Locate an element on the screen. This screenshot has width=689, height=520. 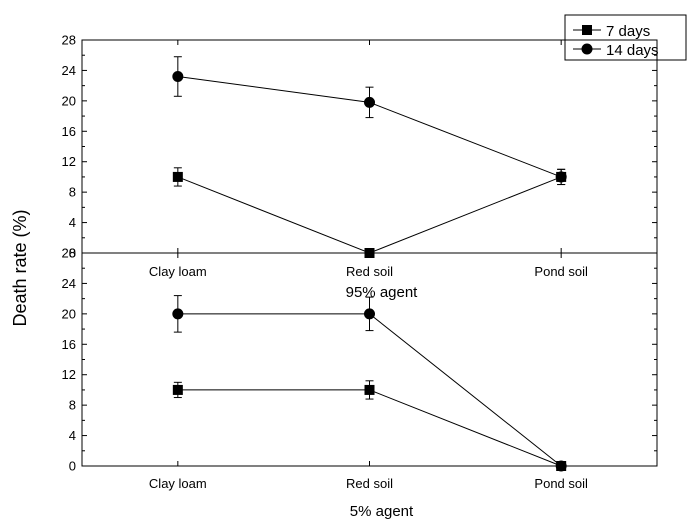
legend: 7 days 14 days is located at coordinates (625, 37).